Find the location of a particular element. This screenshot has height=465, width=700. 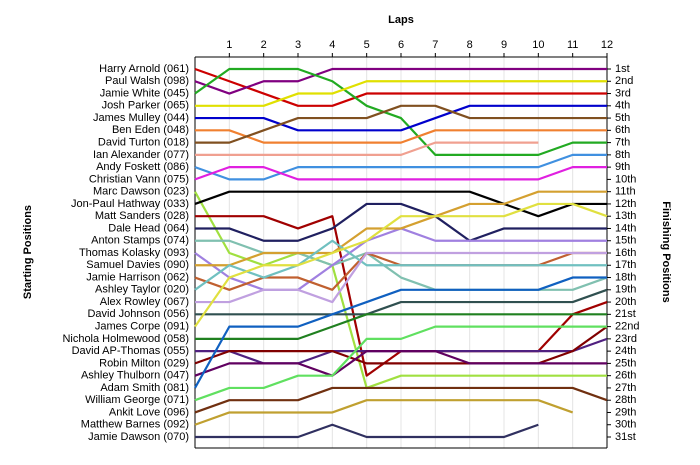

driver-label: Jon-Paul Hathway (033) is located at coordinates (130, 204).